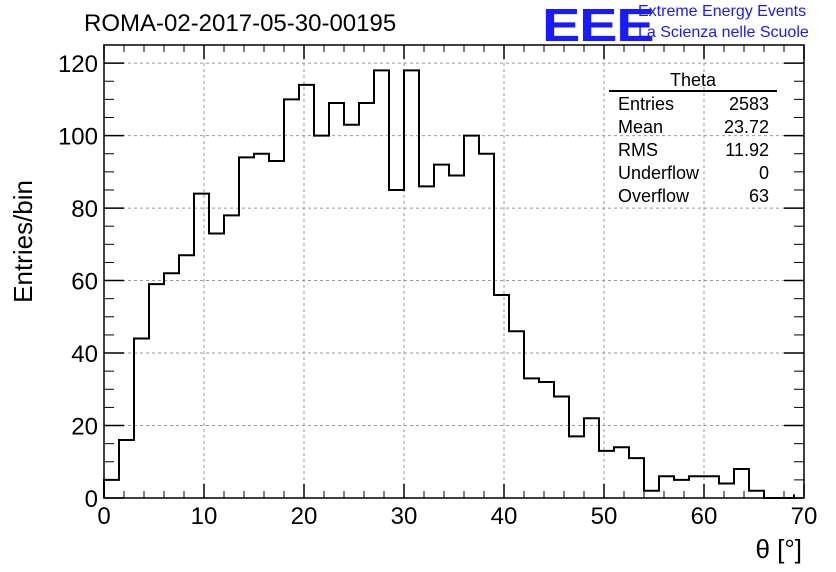 The width and height of the screenshot is (836, 572). Describe the element at coordinates (78, 137) in the screenshot. I see `y-tick-label: 100` at that location.